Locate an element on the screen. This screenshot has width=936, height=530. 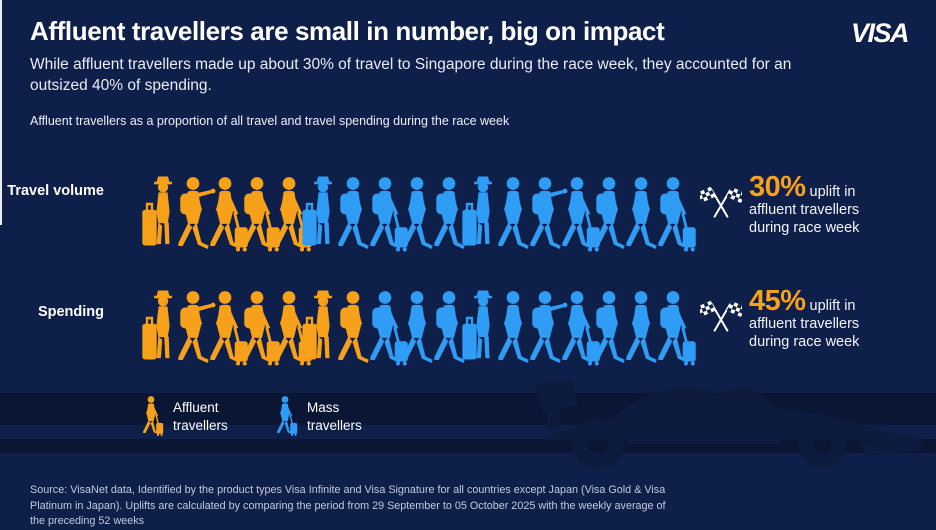
legend-item-mass: Mass travellers is located at coordinates (329, 417).